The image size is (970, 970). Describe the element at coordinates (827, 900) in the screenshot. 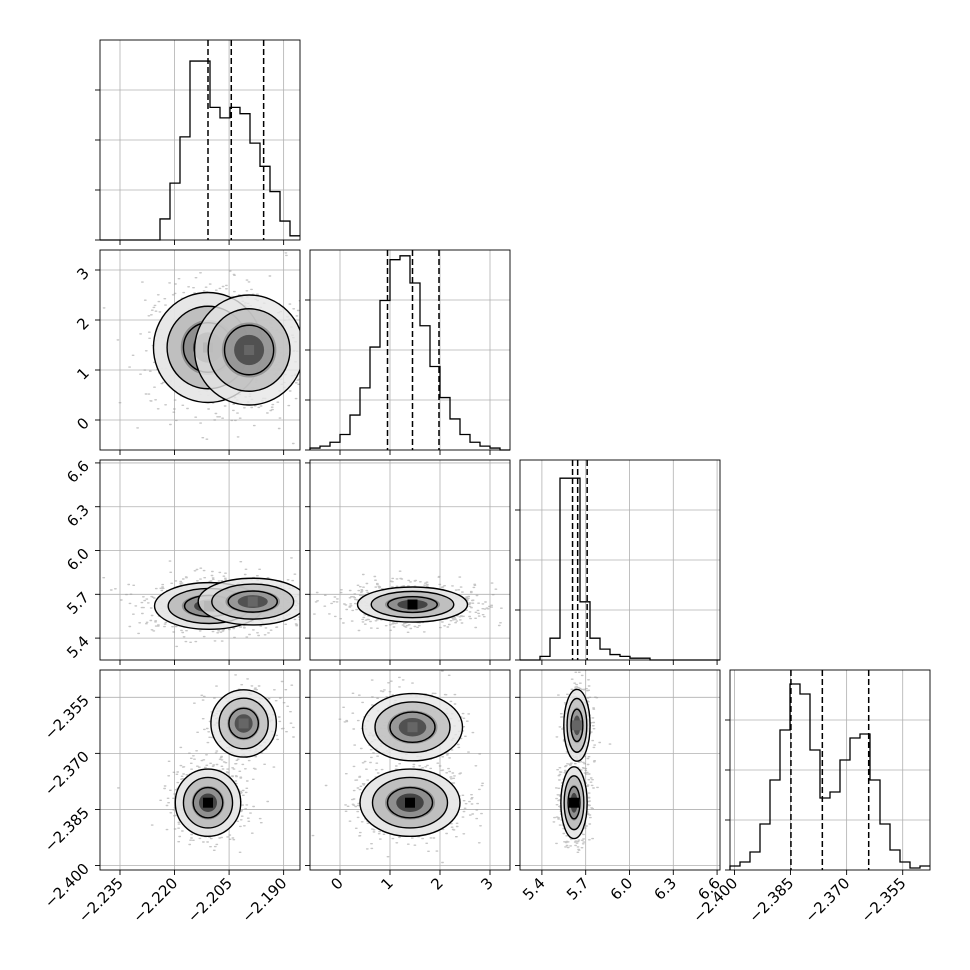

I see `x-tick-label: −2.370` at that location.